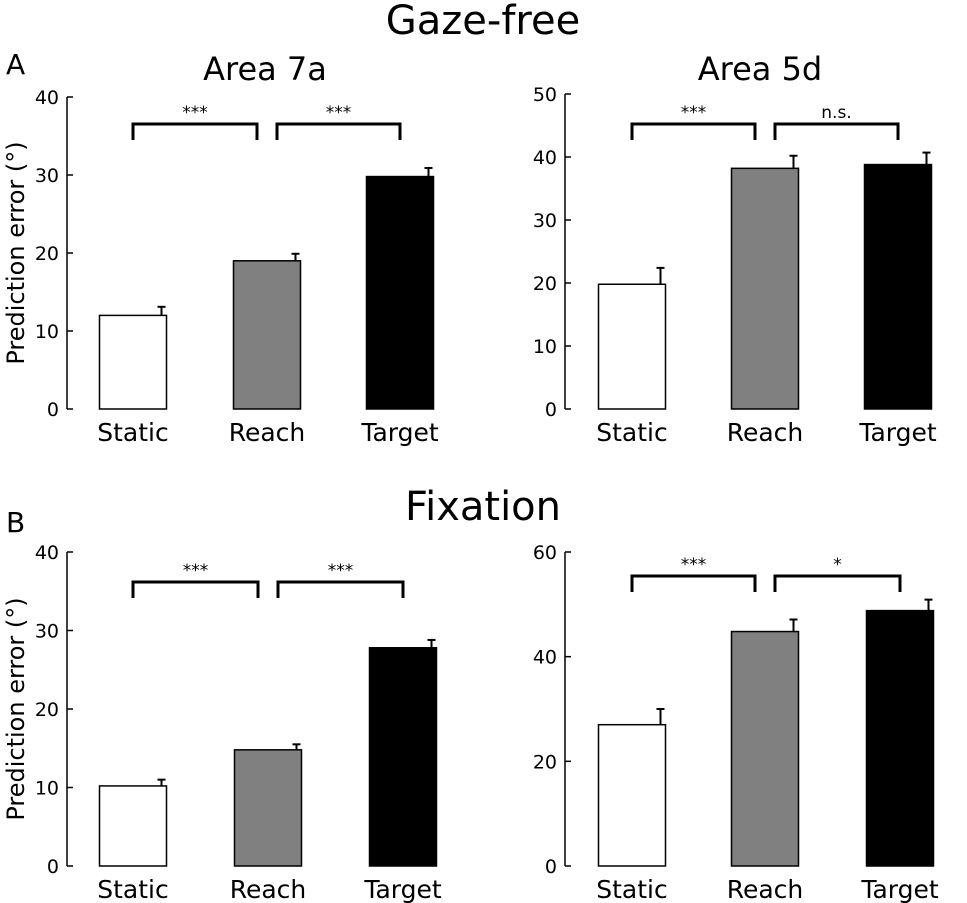 This screenshot has width=967, height=903. What do you see at coordinates (483, 507) in the screenshot?
I see `section-title-fixation: Fixation` at bounding box center [483, 507].